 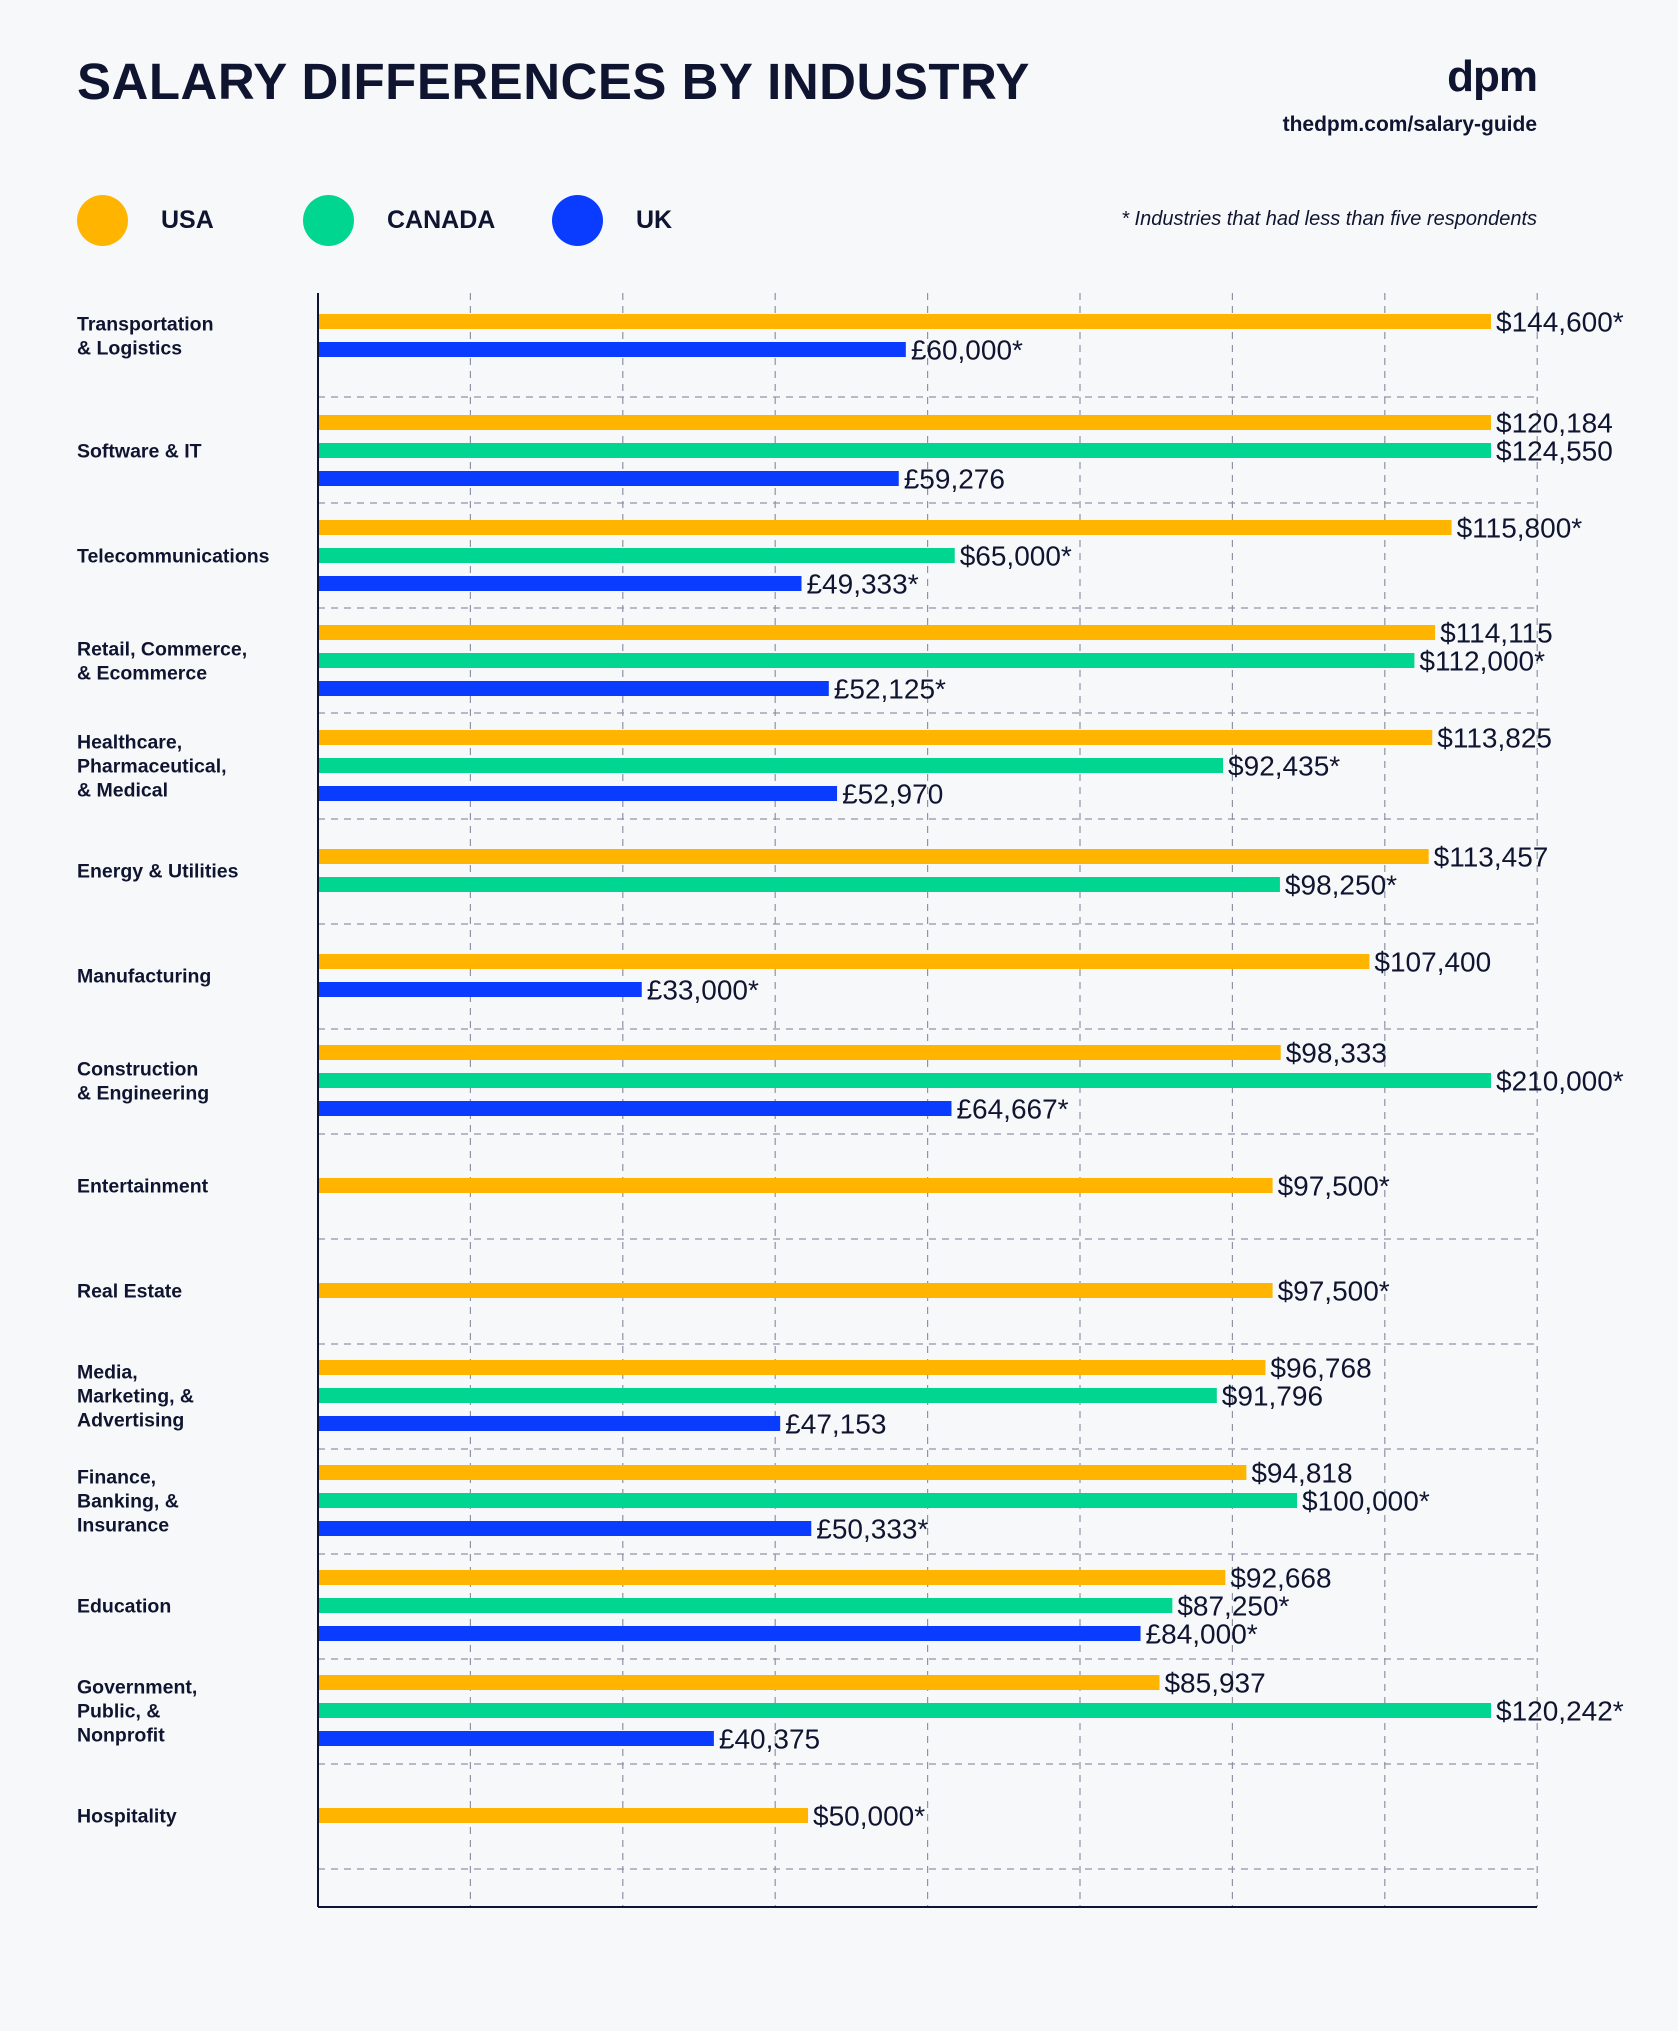 What do you see at coordinates (872, 1529) in the screenshot?
I see `bar-value-label: £50,333*` at bounding box center [872, 1529].